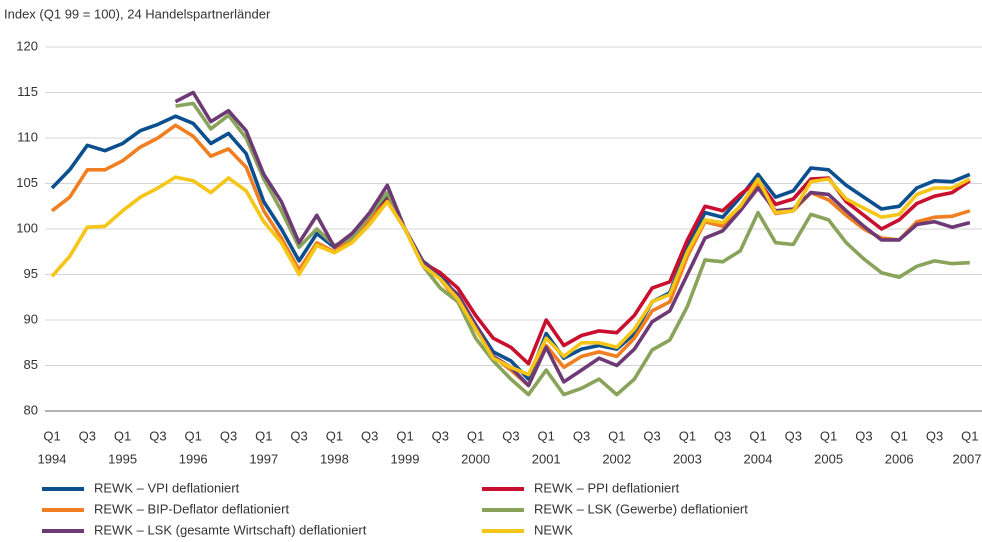 This screenshot has height=542, width=982. Describe the element at coordinates (405, 458) in the screenshot. I see `x-year-label: 1999` at that location.